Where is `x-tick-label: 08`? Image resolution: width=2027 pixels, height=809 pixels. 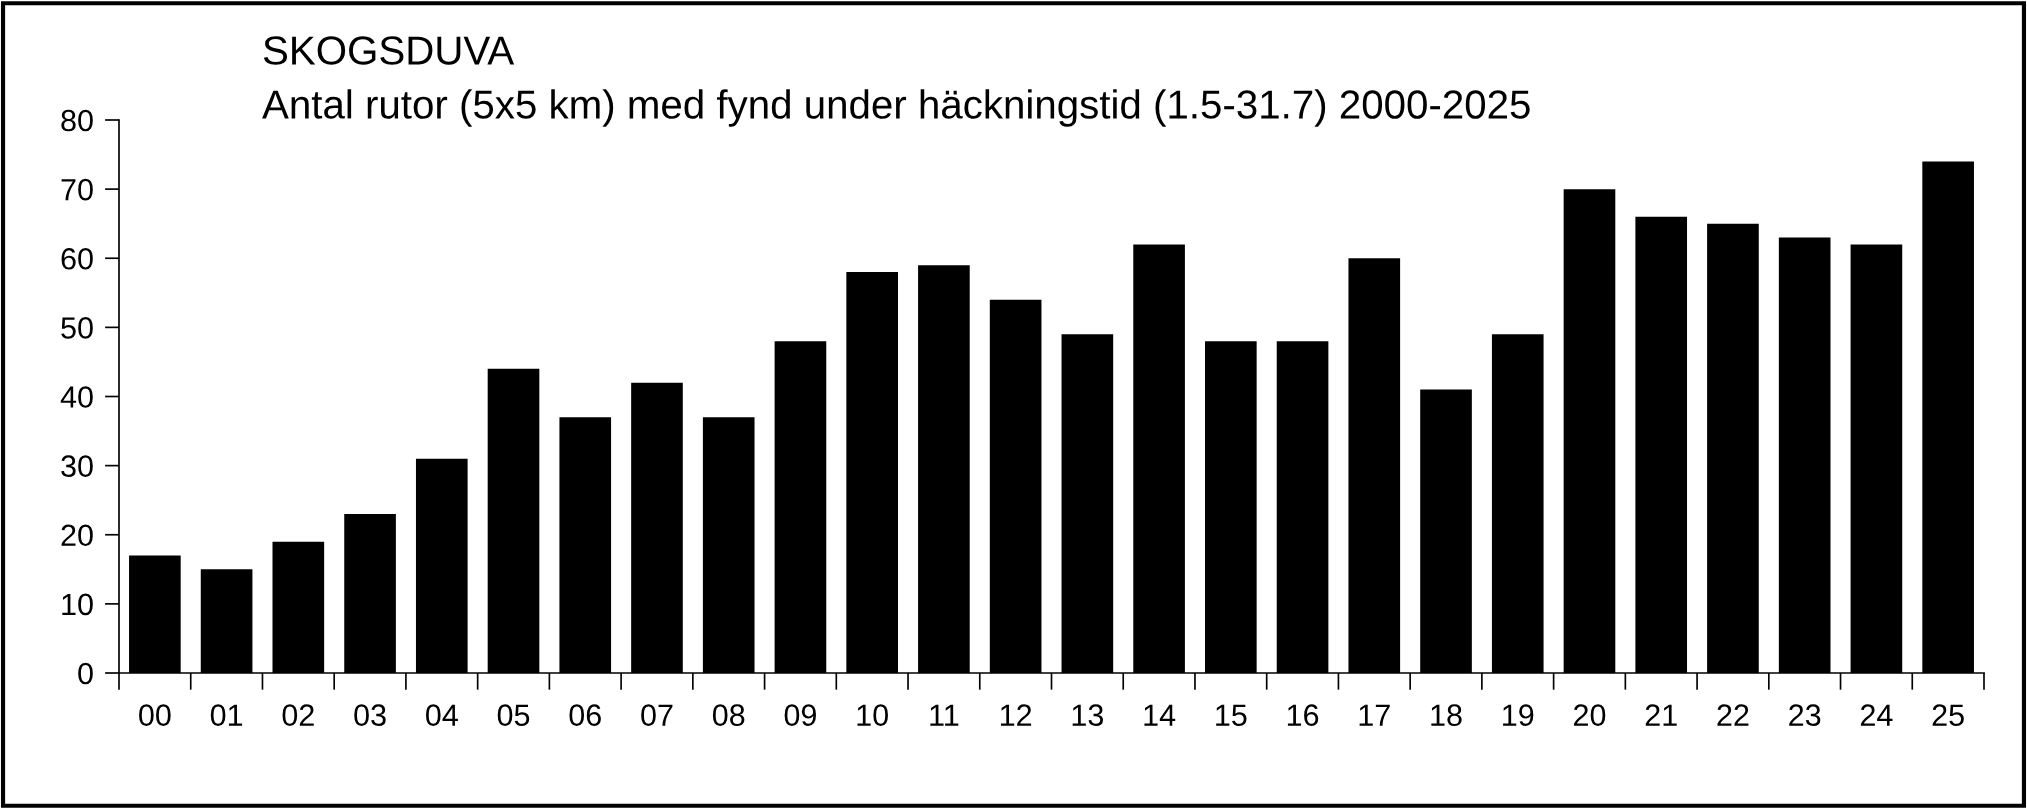
x-tick-label: 08 is located at coordinates (728, 715).